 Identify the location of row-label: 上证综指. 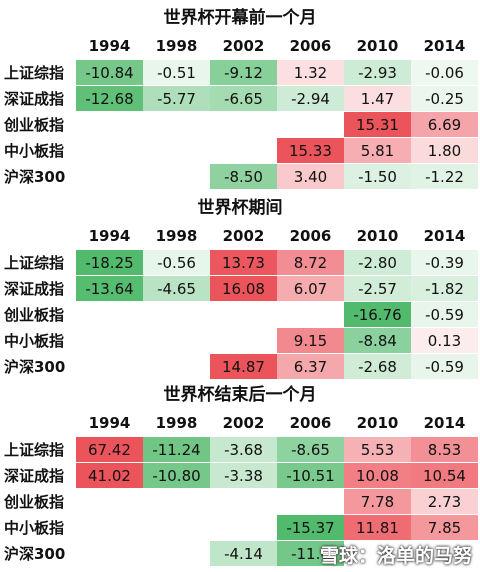
(34, 73).